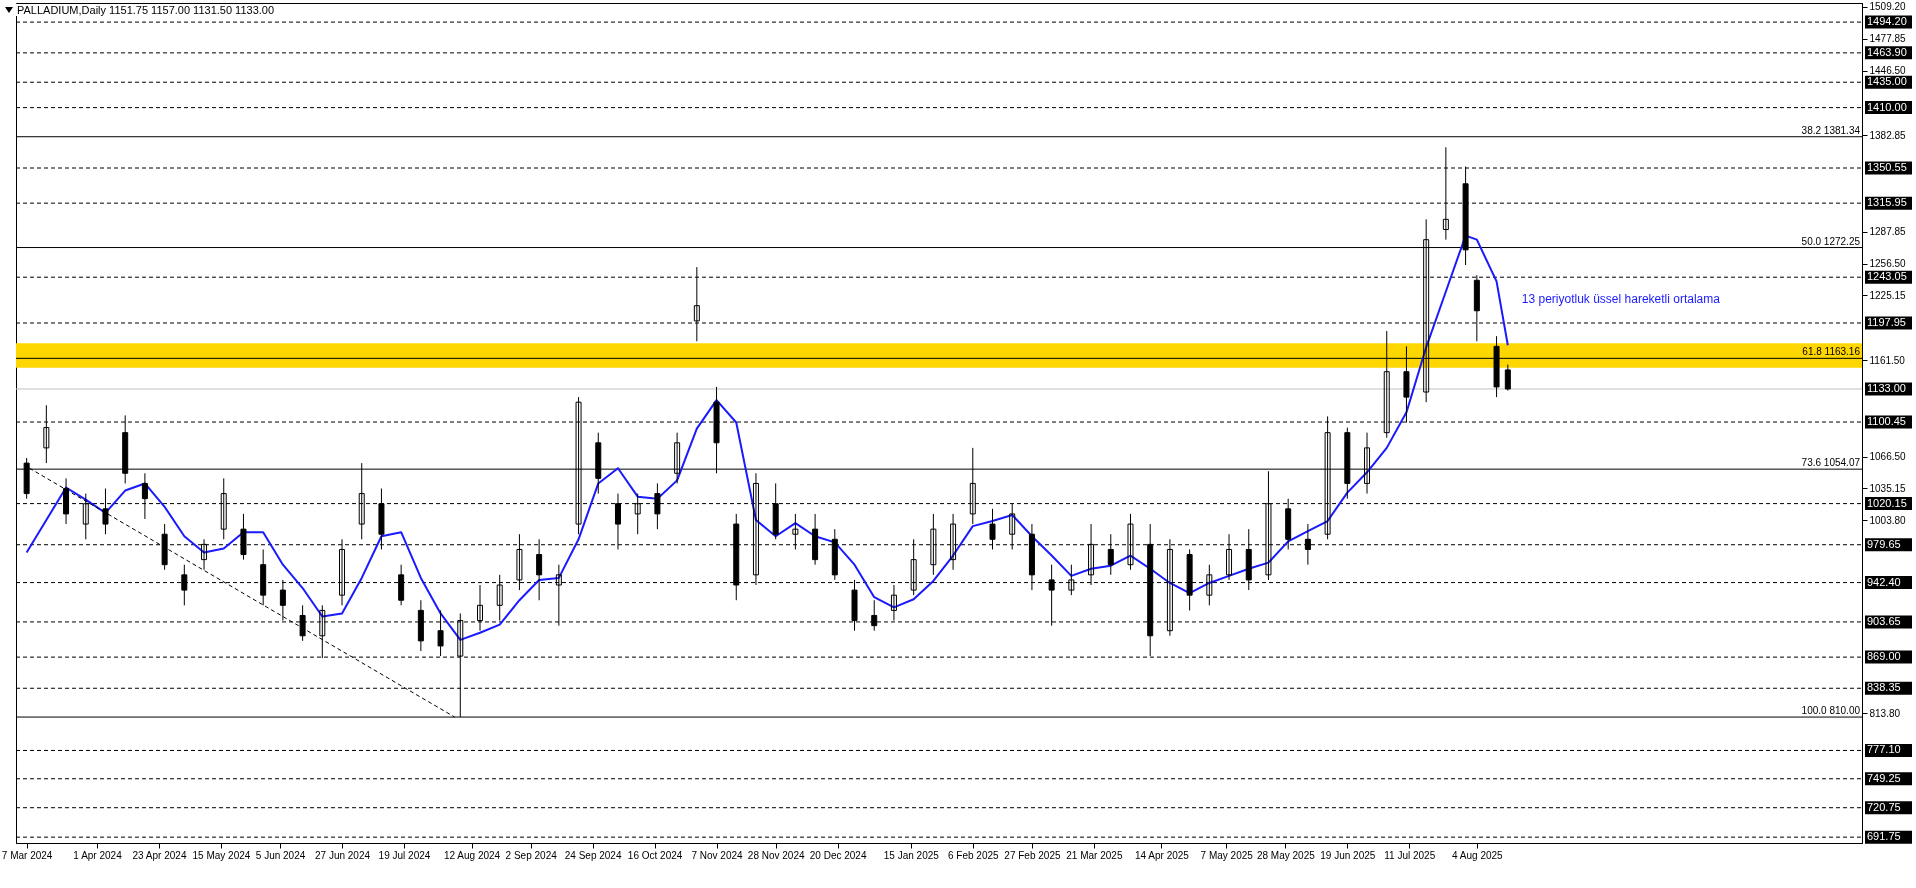 The height and width of the screenshot is (888, 1916). I want to click on y-tick-label: 1509.20, so click(1888, 7).